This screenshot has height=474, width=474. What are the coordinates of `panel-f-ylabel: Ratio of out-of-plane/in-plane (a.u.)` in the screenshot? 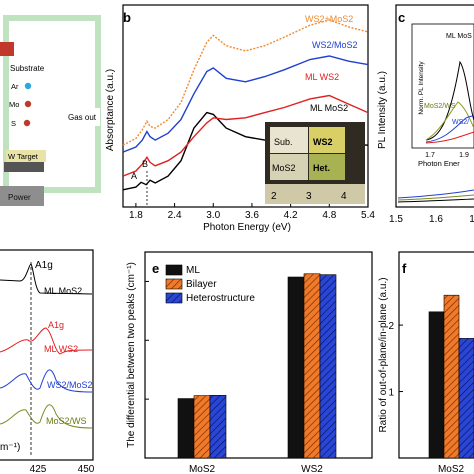 It's located at (383, 354).